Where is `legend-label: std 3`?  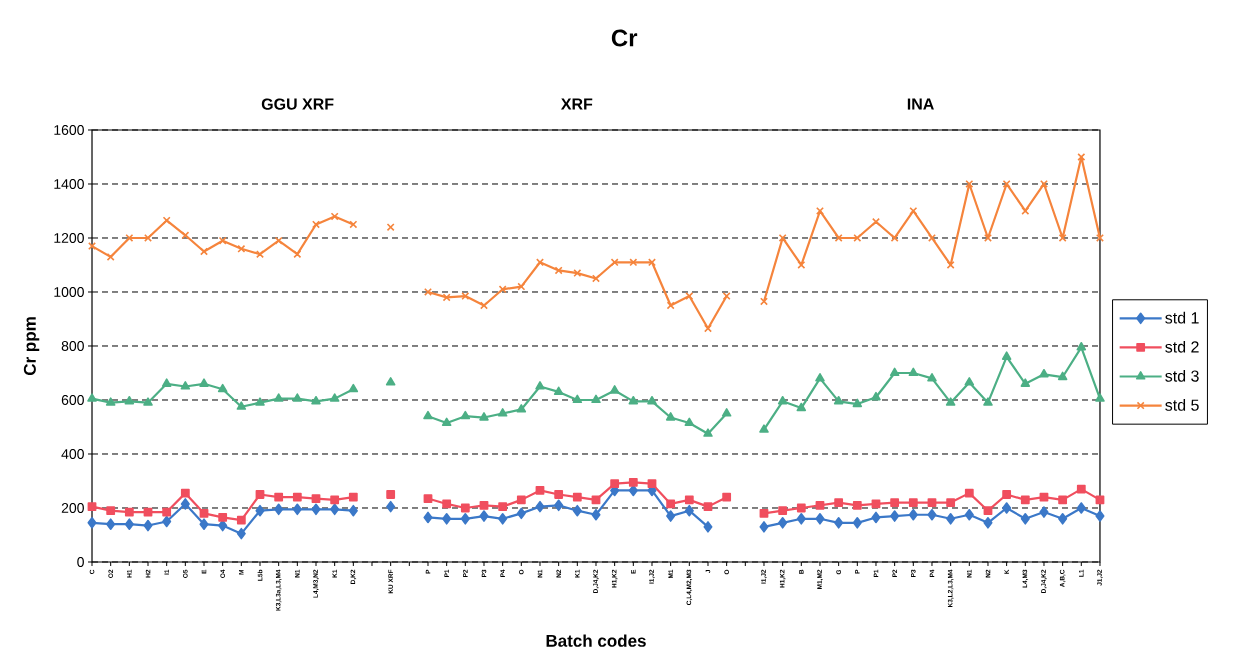
legend-label: std 3 is located at coordinates (1182, 375).